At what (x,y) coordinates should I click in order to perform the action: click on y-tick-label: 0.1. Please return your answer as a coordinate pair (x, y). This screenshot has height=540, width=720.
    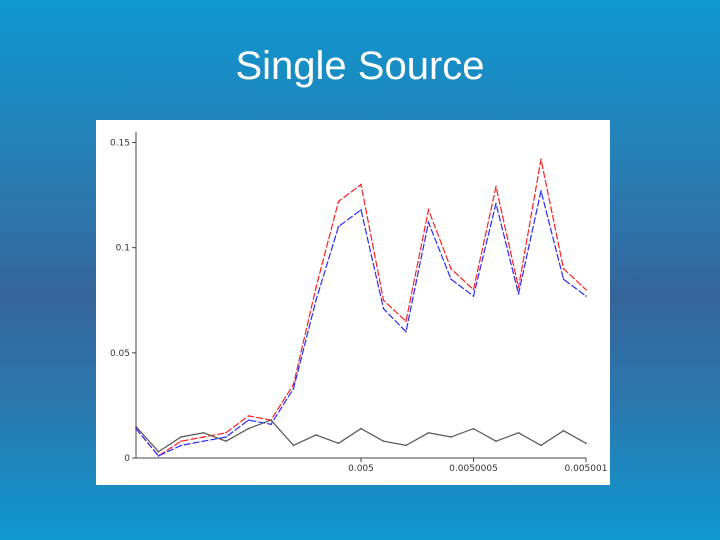
    Looking at the image, I should click on (123, 249).